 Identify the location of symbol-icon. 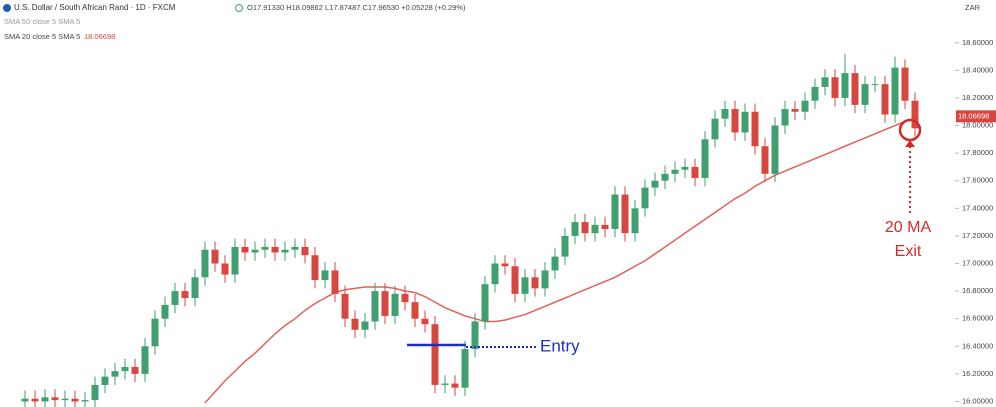
(7, 8).